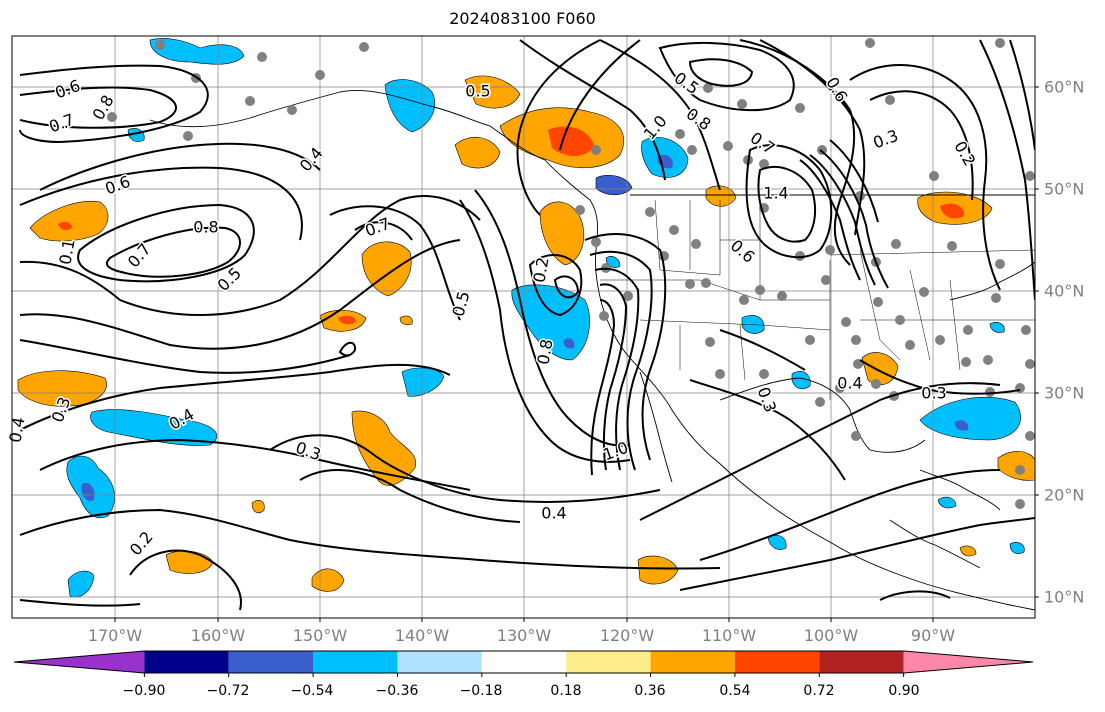 This screenshot has height=712, width=1105. Describe the element at coordinates (228, 691) in the screenshot. I see `colorbar-tick-label: −0.72` at that location.